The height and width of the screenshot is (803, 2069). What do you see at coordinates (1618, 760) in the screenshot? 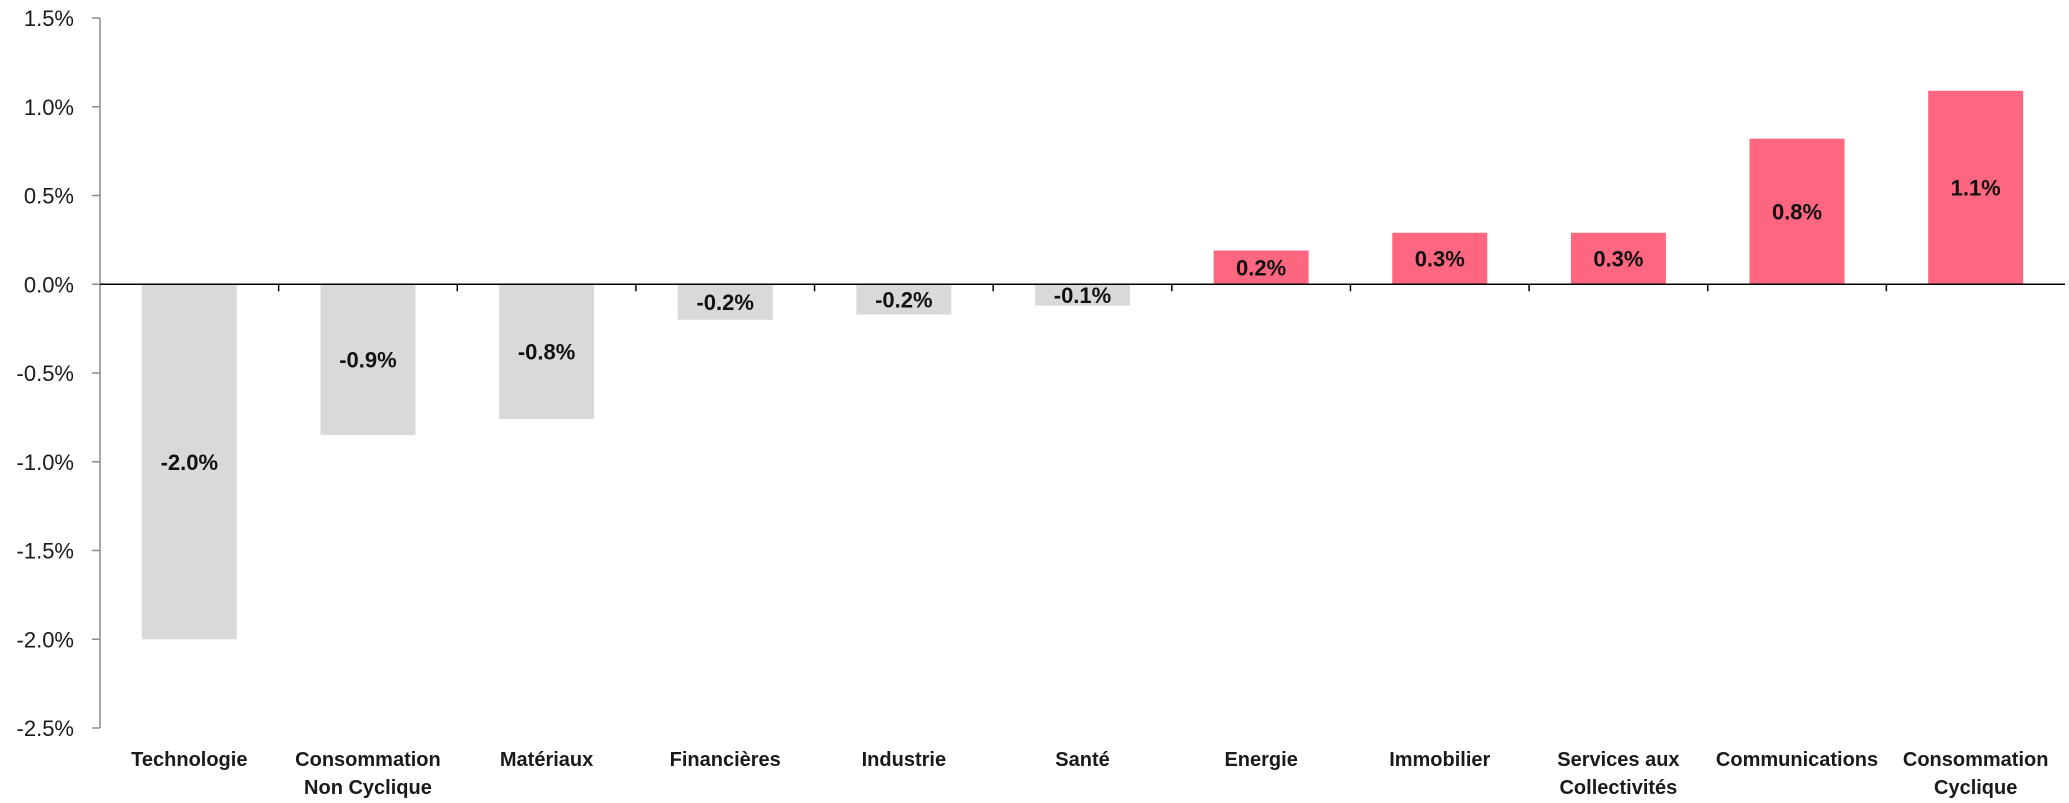
I see `x-category-label-line: Services aux` at bounding box center [1618, 760].